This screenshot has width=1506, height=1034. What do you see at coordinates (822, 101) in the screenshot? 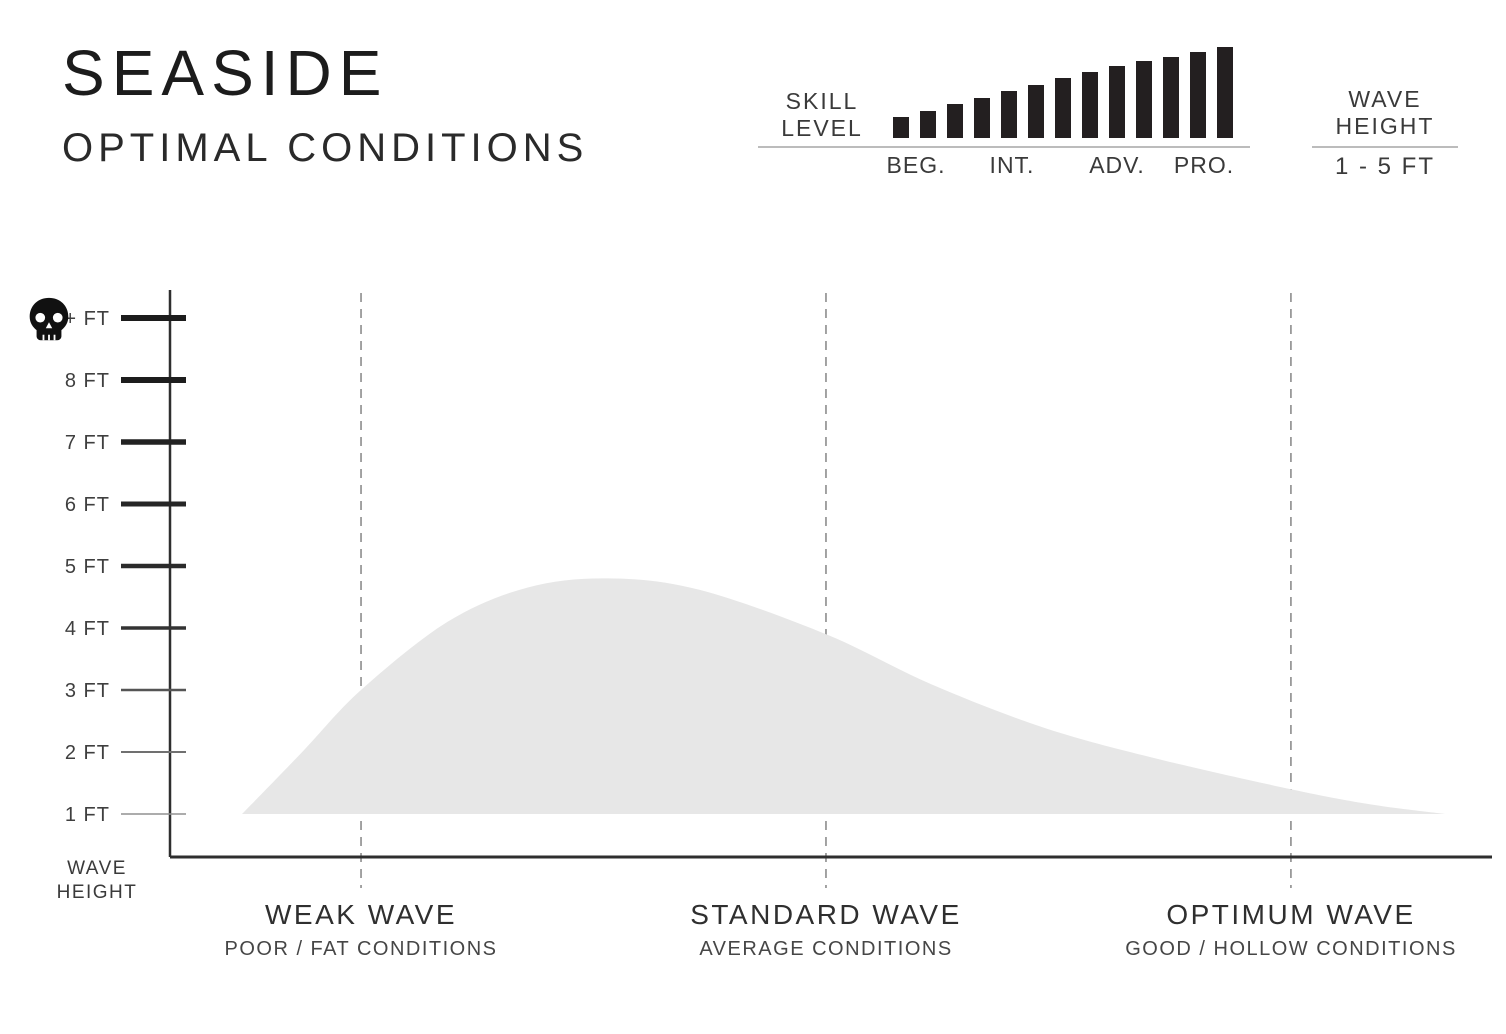
I see `skill-level-label-line1: SKILL` at bounding box center [822, 101].